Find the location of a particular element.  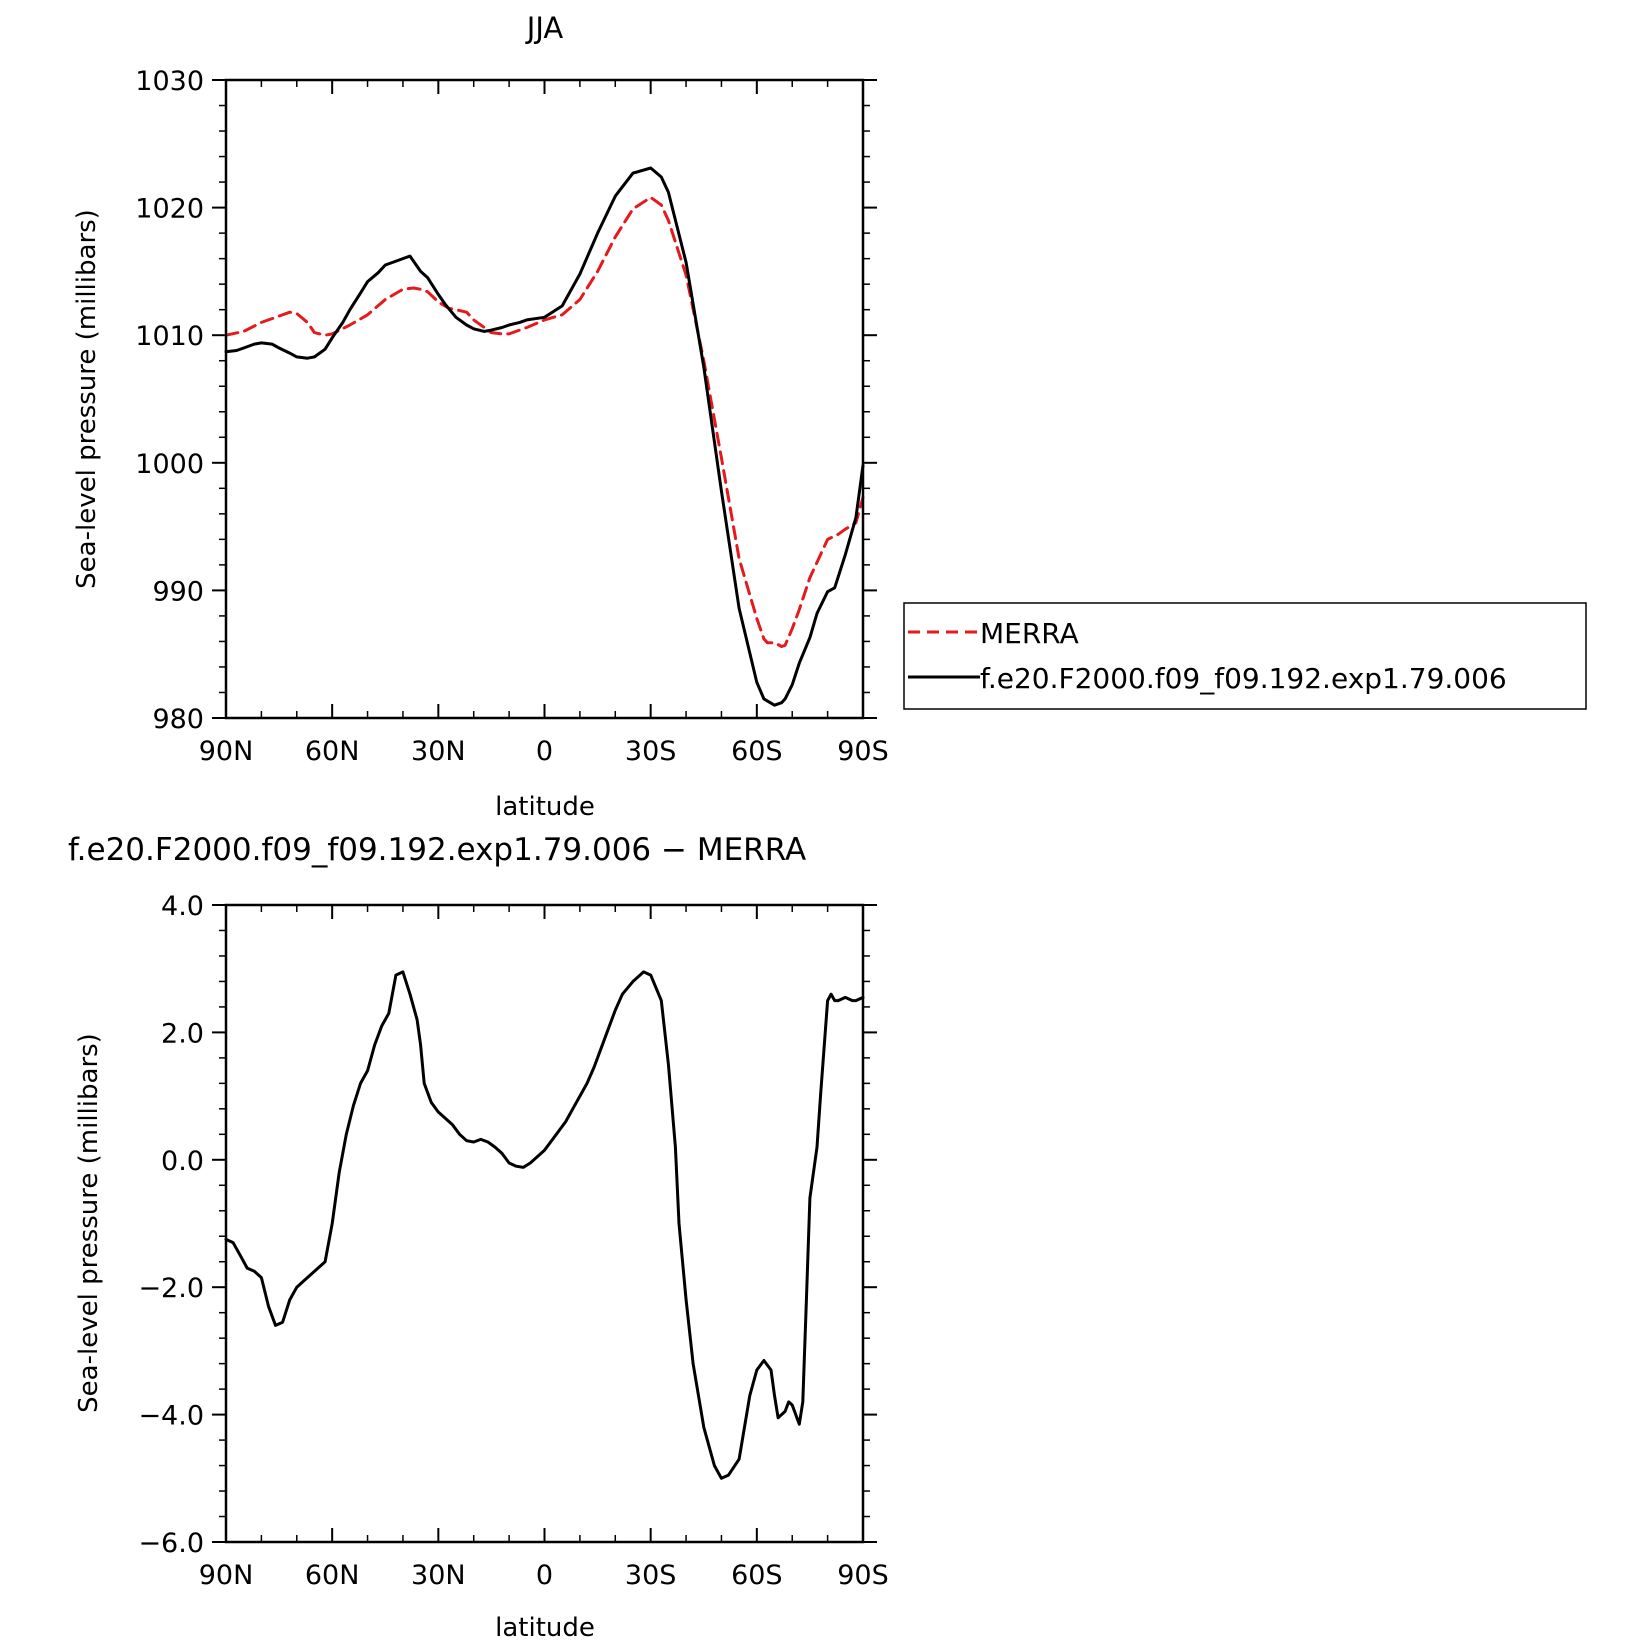

top-panel-x-tick-label: 30N is located at coordinates (438, 751).